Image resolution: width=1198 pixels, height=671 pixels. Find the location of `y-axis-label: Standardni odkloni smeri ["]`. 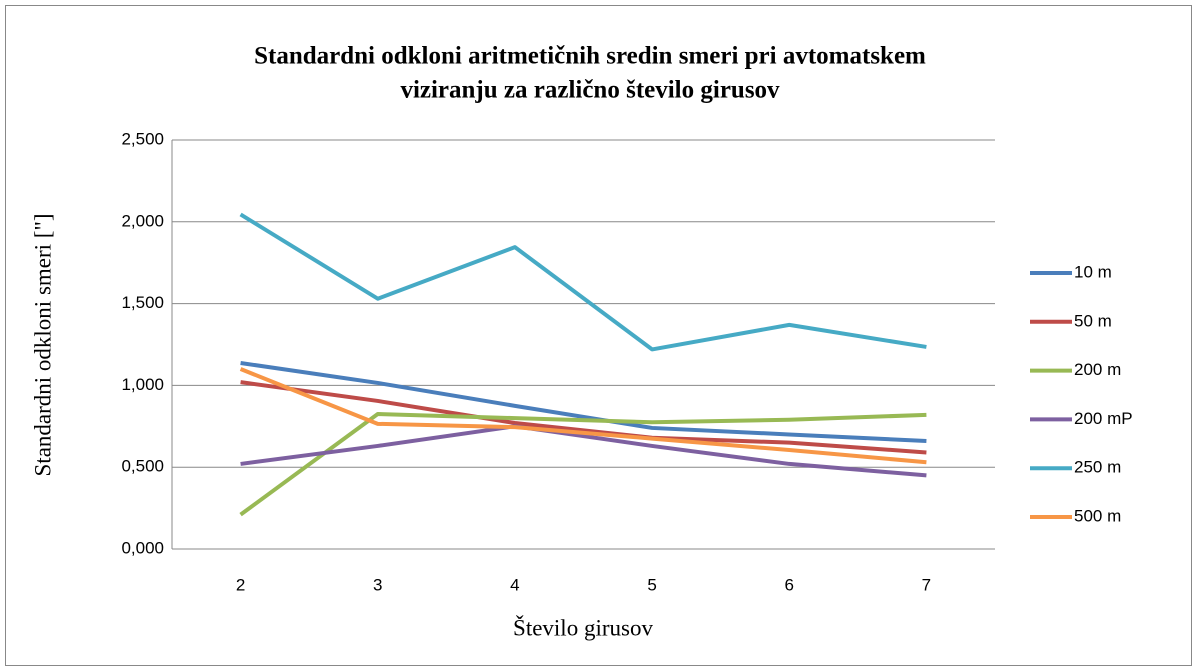

y-axis-label: Standardni odkloni smeri ["] is located at coordinates (42, 345).